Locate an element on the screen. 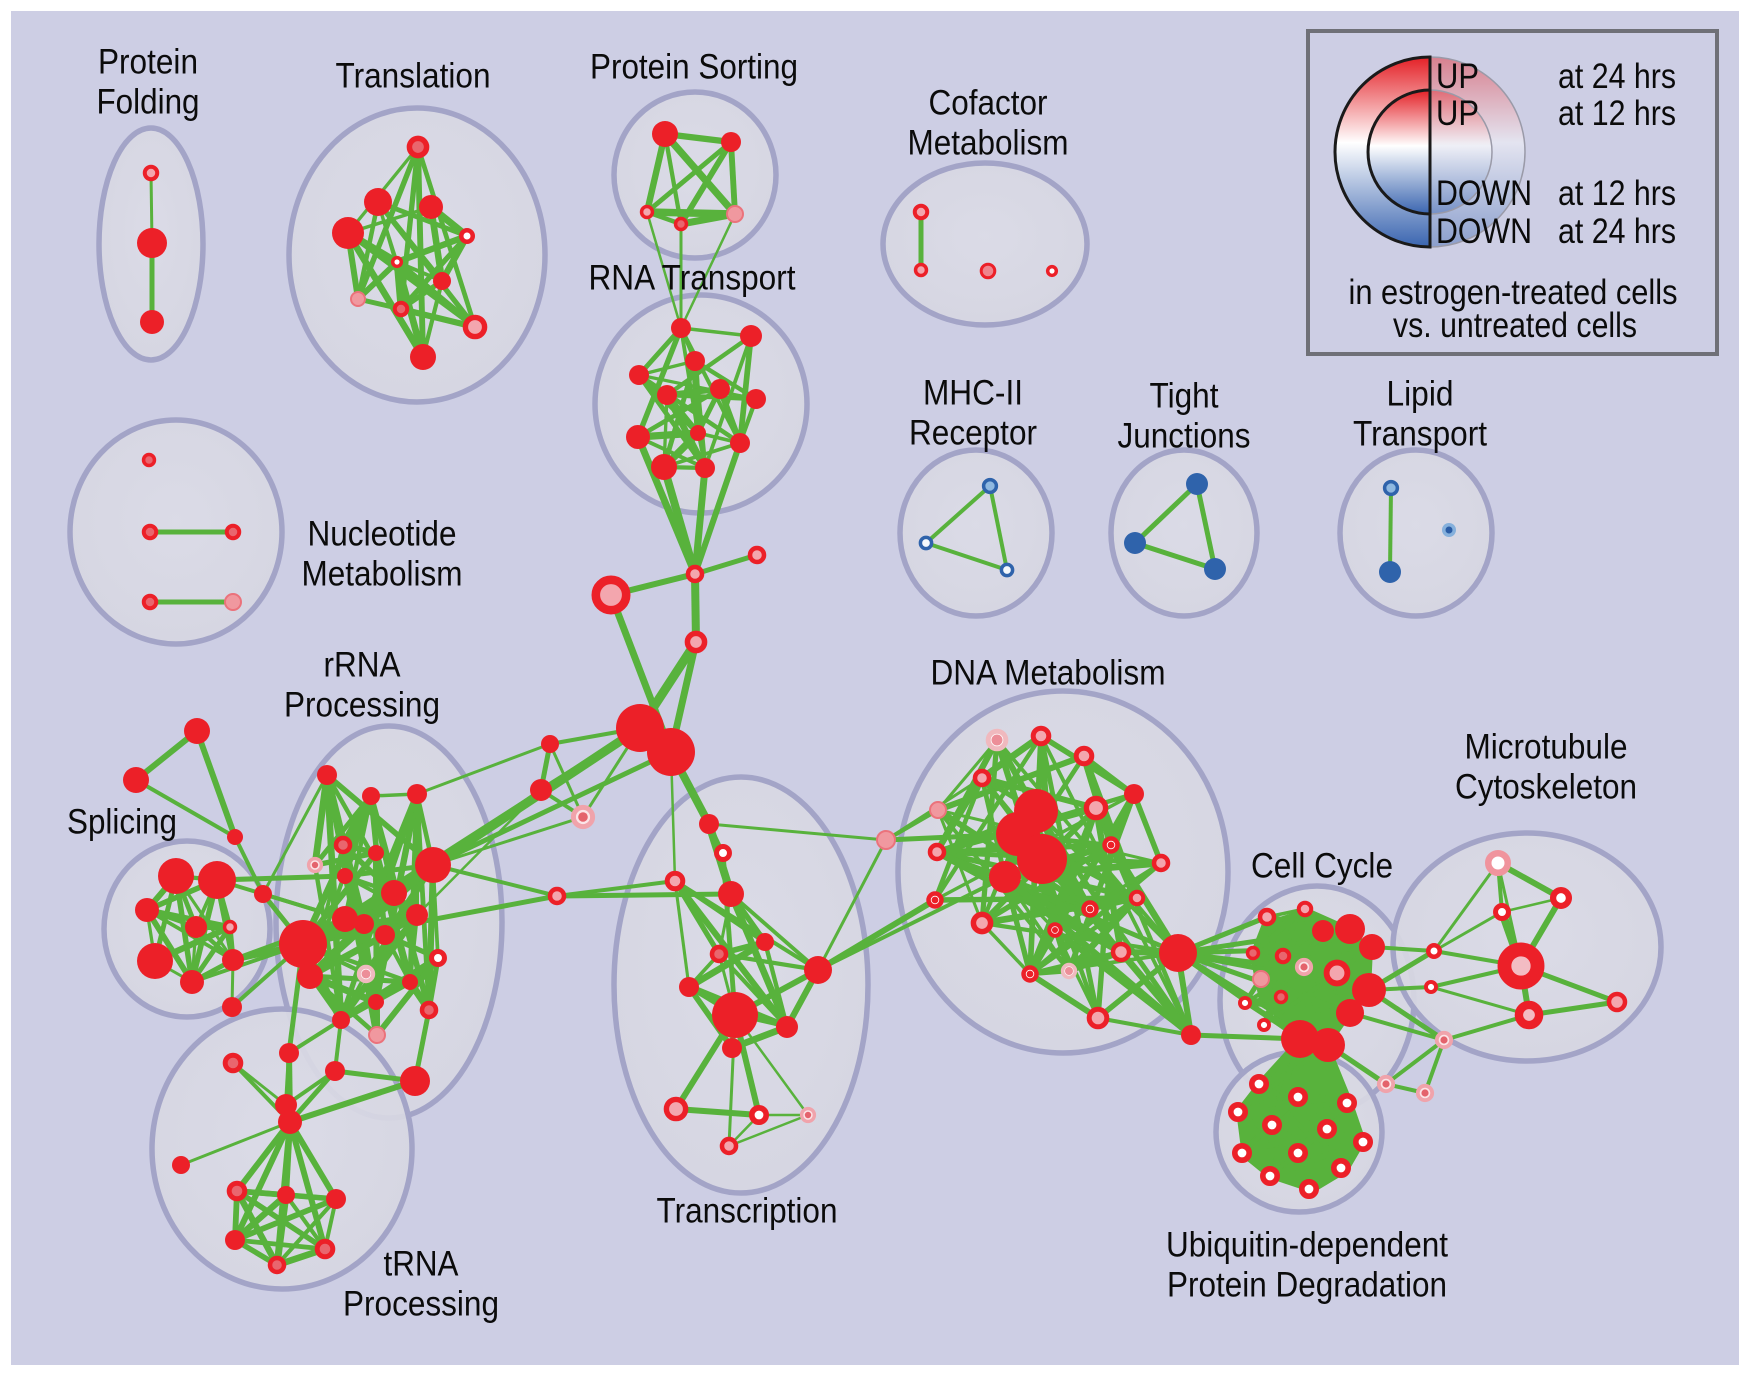  svg-text: Protein Degradation is located at coordinates (1307, 1285).